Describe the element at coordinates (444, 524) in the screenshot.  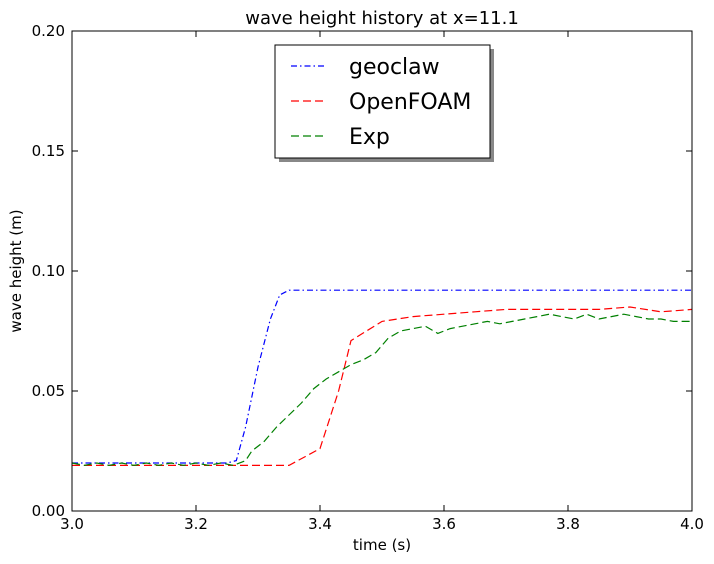
I see `x-tick-label: 3.6` at that location.